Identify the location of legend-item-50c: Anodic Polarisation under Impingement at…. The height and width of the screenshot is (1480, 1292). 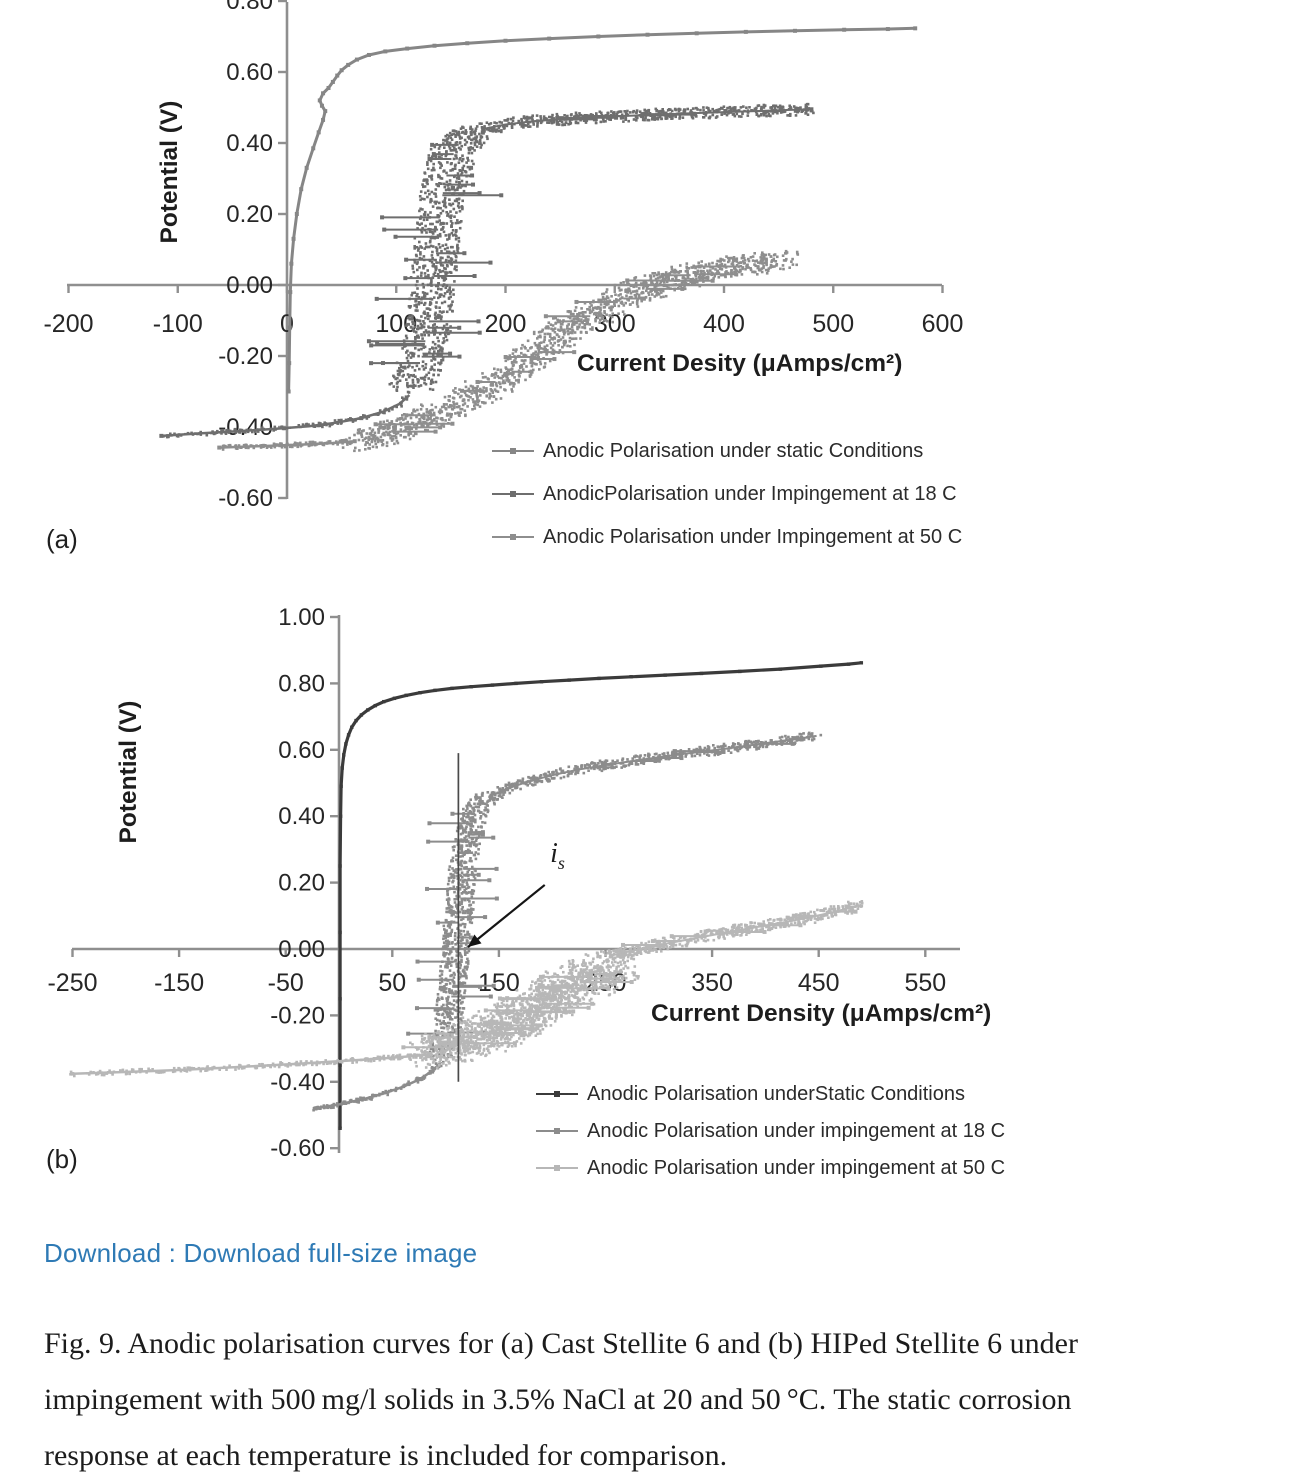
(727, 537).